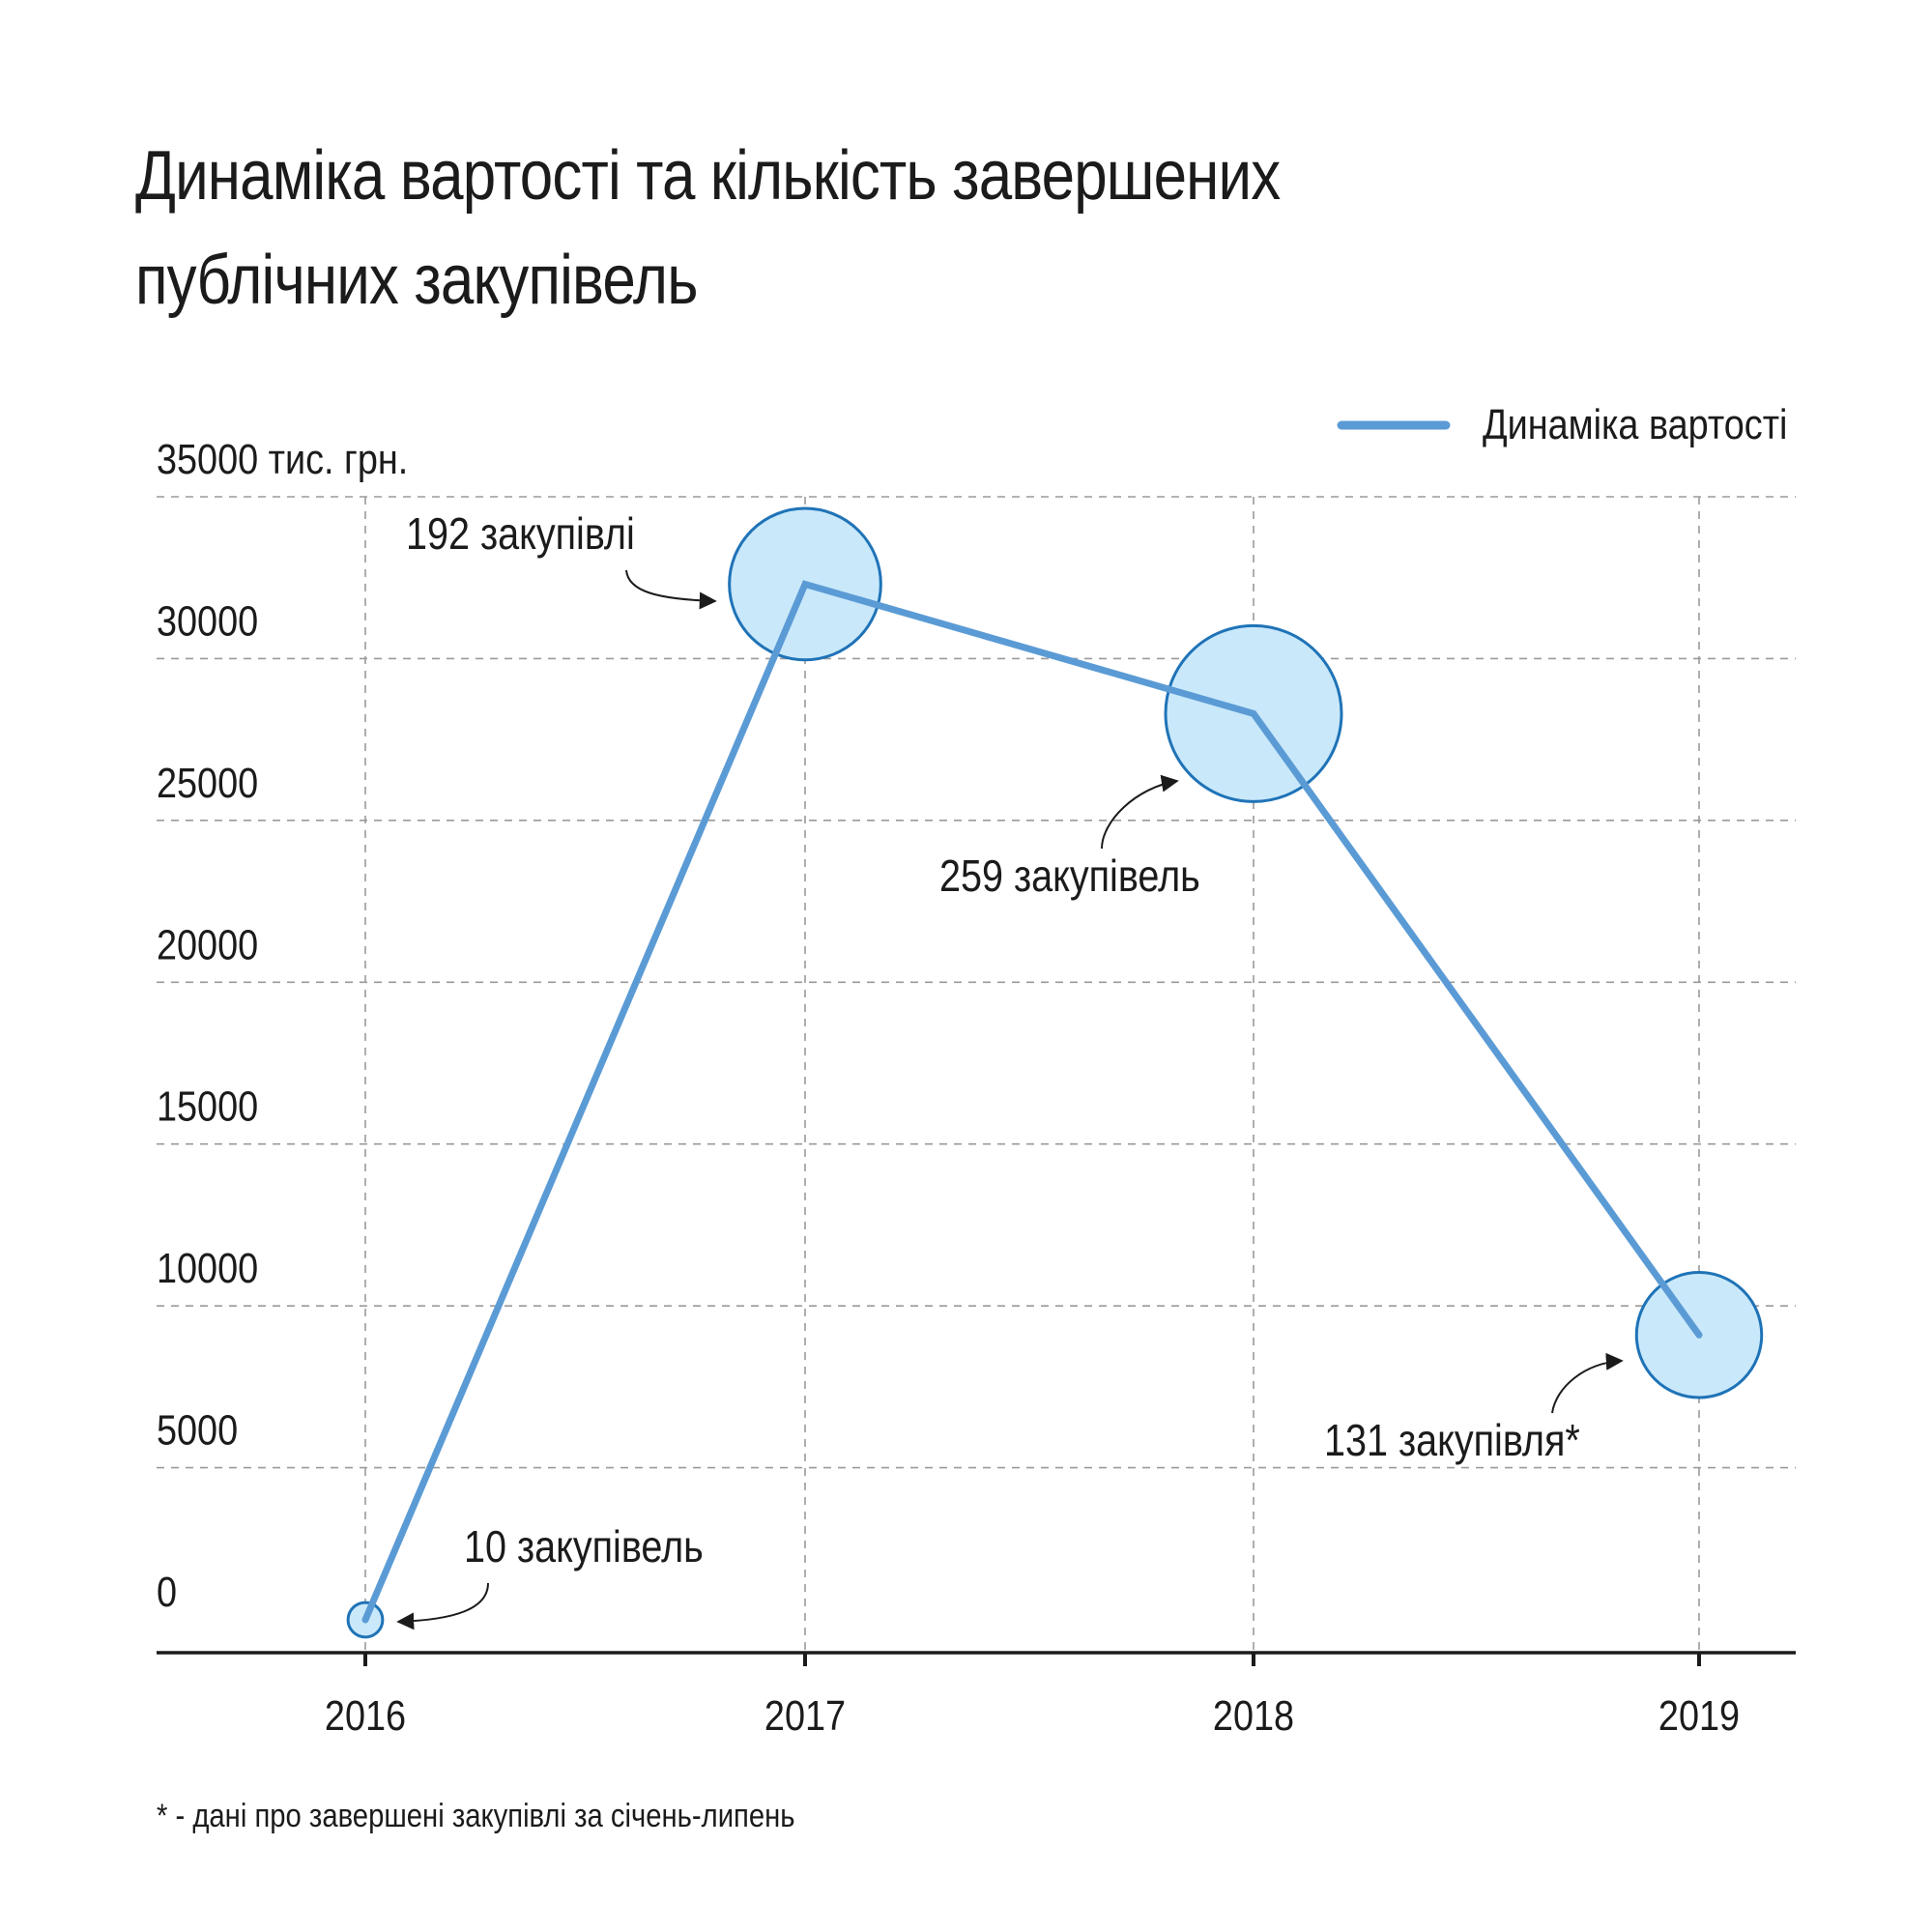  What do you see at coordinates (416, 280) in the screenshot?
I see `title-line-2: публічних закупівель` at bounding box center [416, 280].